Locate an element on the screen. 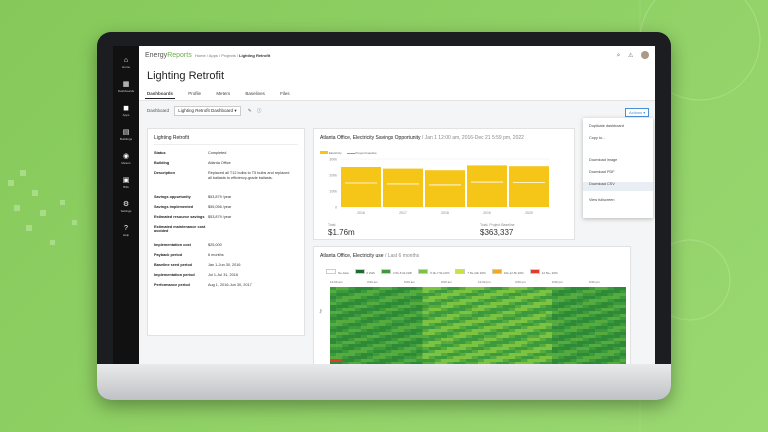  nav-home: ⌂ Home is located at coordinates (126, 66).